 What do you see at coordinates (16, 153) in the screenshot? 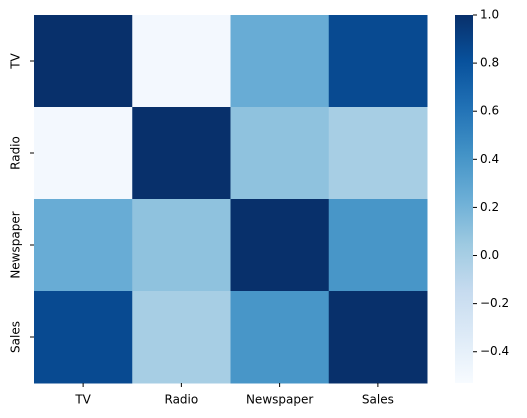
I see `y-tick-label: Radio` at bounding box center [16, 153].